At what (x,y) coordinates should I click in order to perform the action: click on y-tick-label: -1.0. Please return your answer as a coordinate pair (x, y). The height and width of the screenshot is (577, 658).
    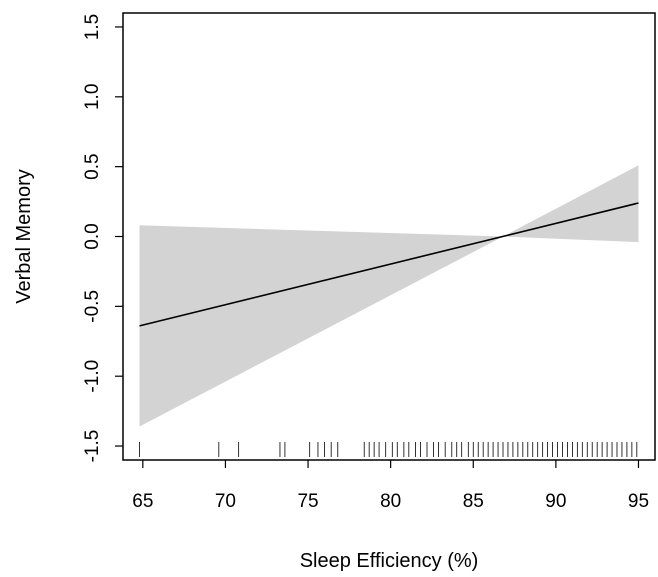
    Looking at the image, I should click on (92, 376).